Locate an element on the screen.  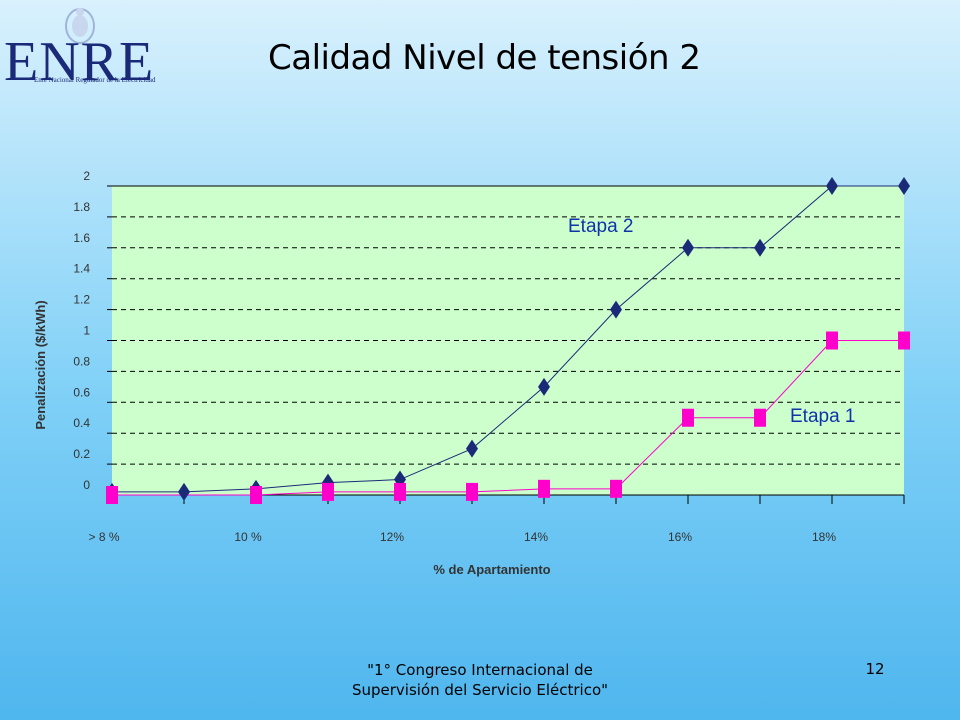
y-tick-label: 0.6 is located at coordinates (81, 392).